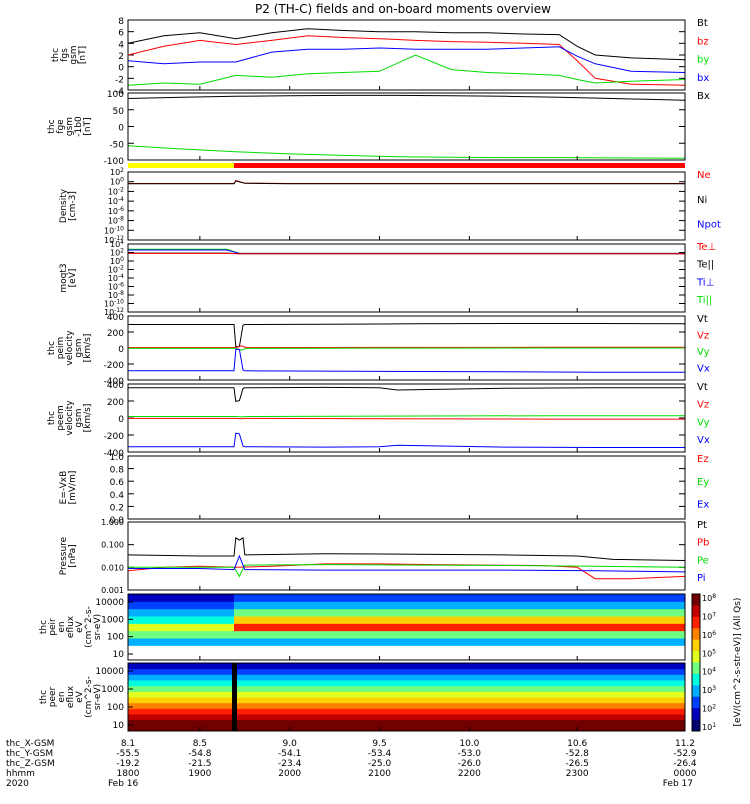 The width and height of the screenshot is (750, 804). What do you see at coordinates (685, 744) in the screenshot?
I see `x-tick-value-0-6: 11.2` at bounding box center [685, 744].